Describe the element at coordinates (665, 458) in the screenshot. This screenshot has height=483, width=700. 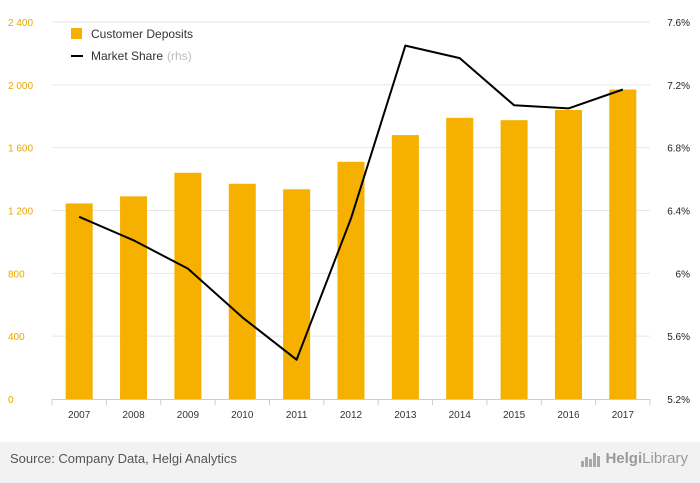
I see `logo-word-library: Library` at that location.